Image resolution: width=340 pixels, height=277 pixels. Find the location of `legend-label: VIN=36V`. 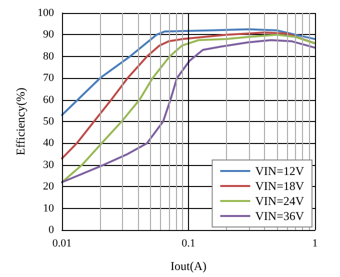

legend-label: VIN=36V is located at coordinates (279, 216).